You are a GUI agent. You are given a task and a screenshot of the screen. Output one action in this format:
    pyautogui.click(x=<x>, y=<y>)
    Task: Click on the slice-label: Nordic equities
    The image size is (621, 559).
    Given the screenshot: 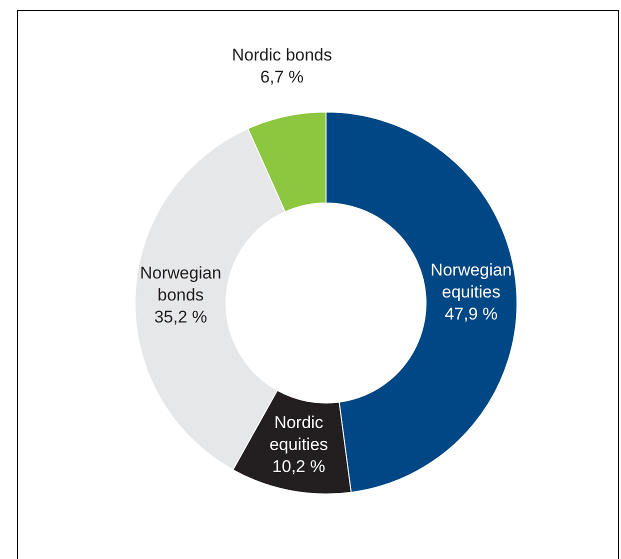 What is the action you would take?
    pyautogui.click(x=298, y=433)
    